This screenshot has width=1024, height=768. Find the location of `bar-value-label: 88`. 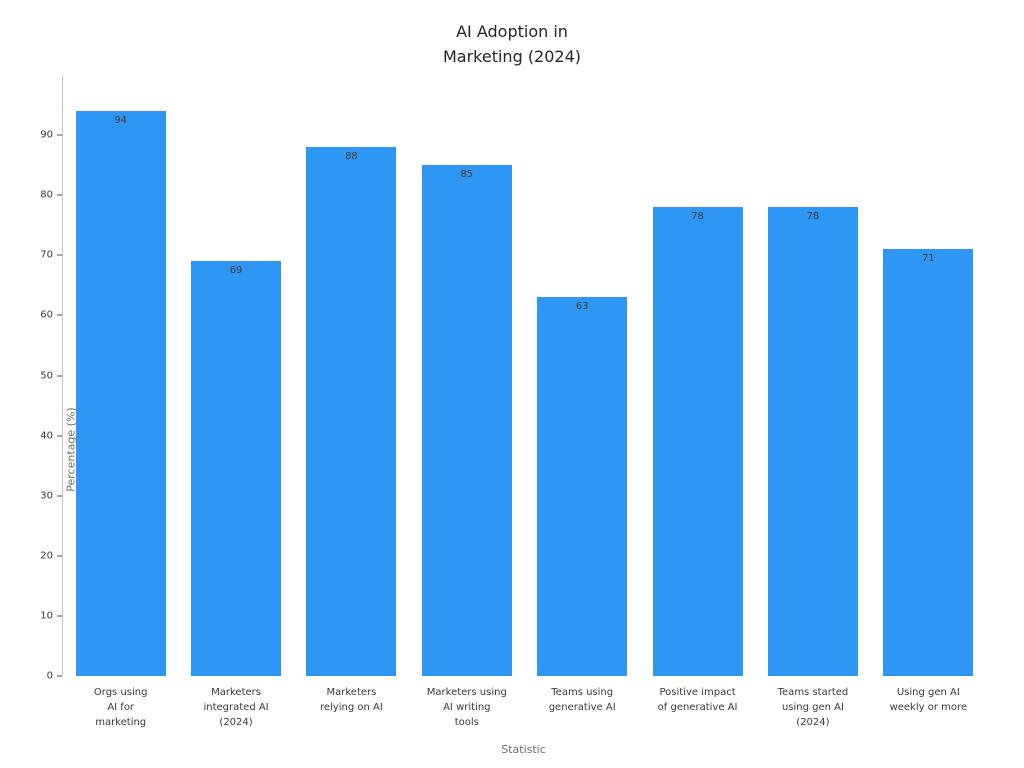

bar-value-label: 88 is located at coordinates (351, 157).